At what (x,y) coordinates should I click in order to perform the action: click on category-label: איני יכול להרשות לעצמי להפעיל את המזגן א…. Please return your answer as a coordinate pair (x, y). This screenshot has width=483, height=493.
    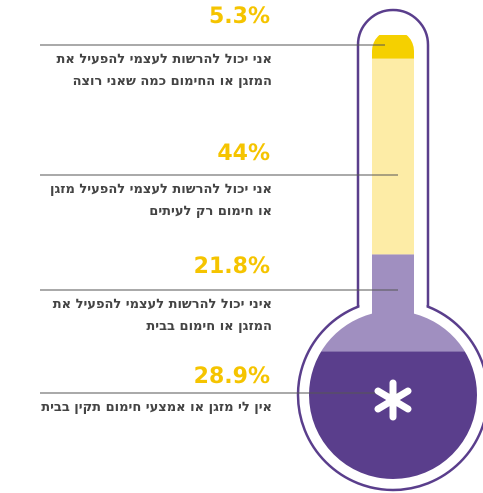
    Looking at the image, I should click on (162, 315).